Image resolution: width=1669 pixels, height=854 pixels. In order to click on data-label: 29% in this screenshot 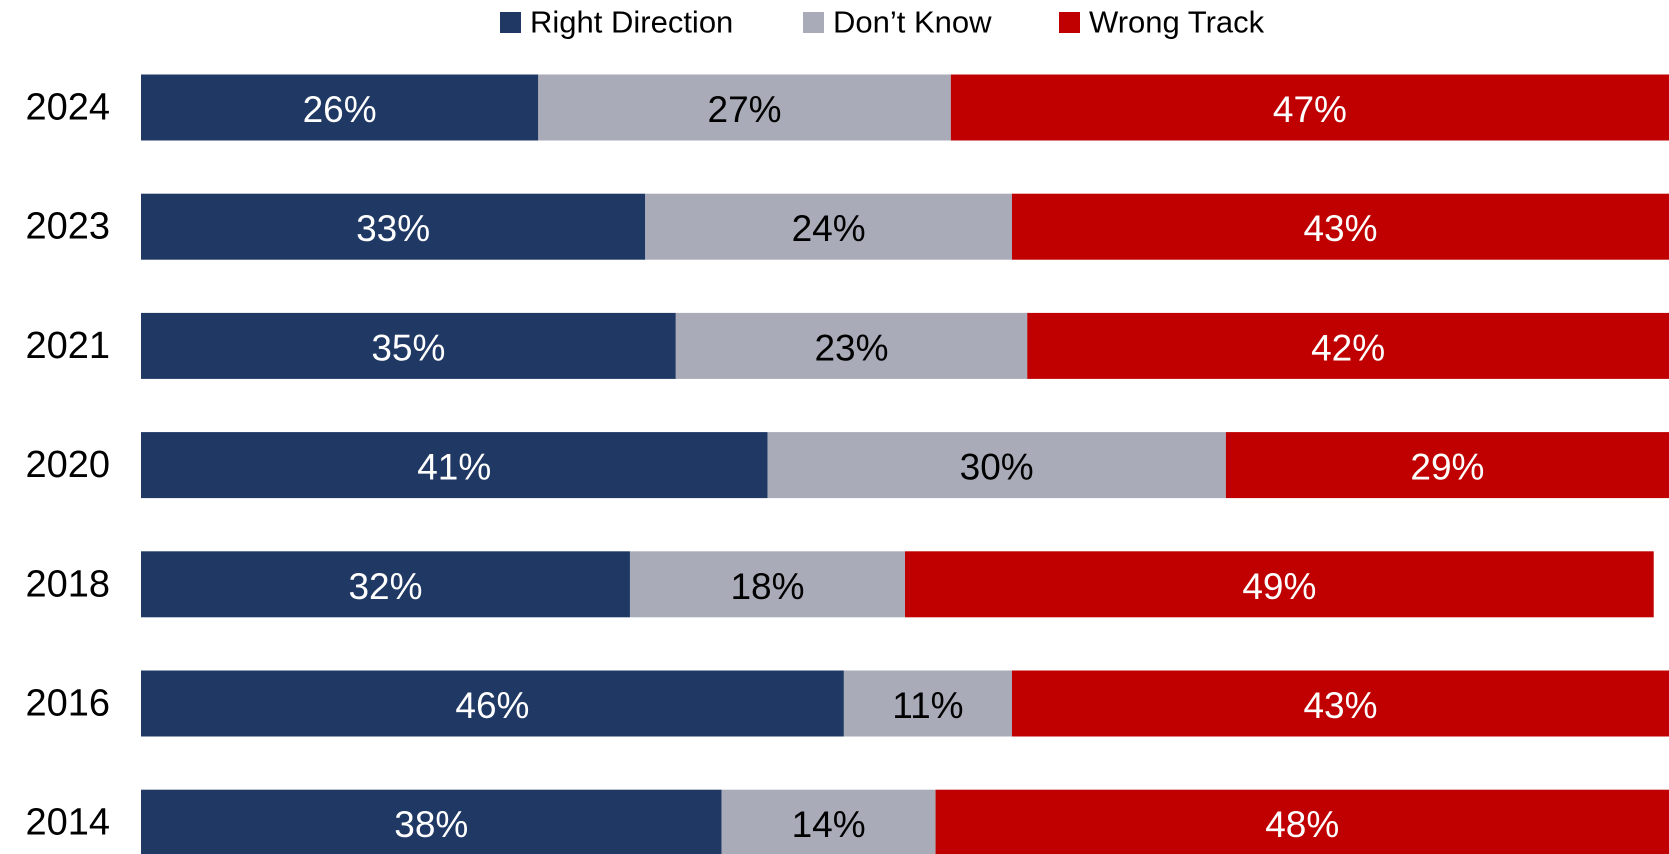, I will do `click(1447, 467)`.